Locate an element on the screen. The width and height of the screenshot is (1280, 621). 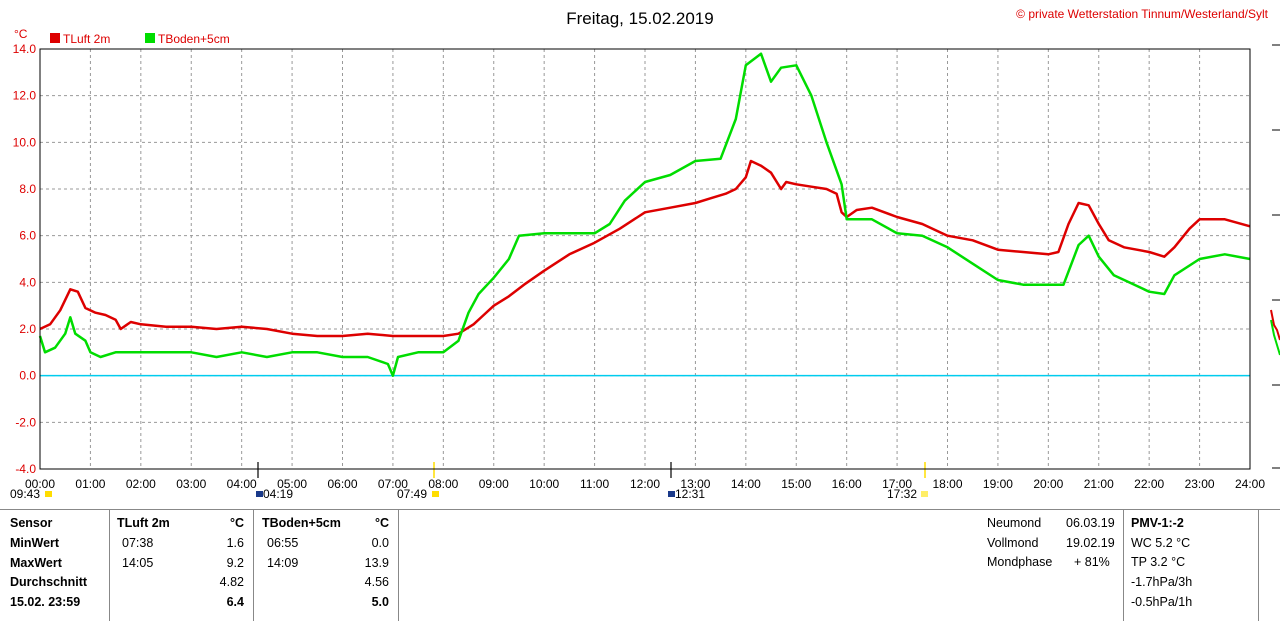
dewpoint-value: TP 3.2 °C is located at coordinates (1158, 562).